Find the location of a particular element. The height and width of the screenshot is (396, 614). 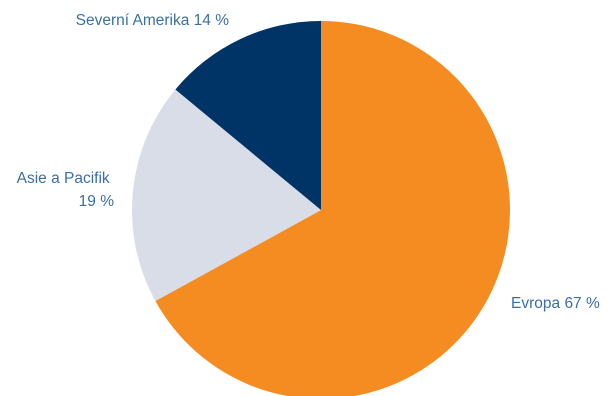

label-asie-a-pacifik: Asie a Pacifik 19 % is located at coordinates (66, 190).